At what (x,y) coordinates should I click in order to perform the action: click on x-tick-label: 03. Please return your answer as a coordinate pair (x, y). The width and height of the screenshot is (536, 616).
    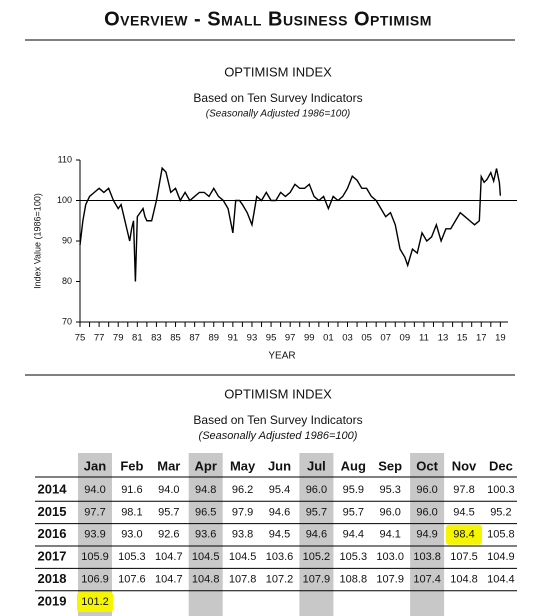
    Looking at the image, I should click on (347, 338).